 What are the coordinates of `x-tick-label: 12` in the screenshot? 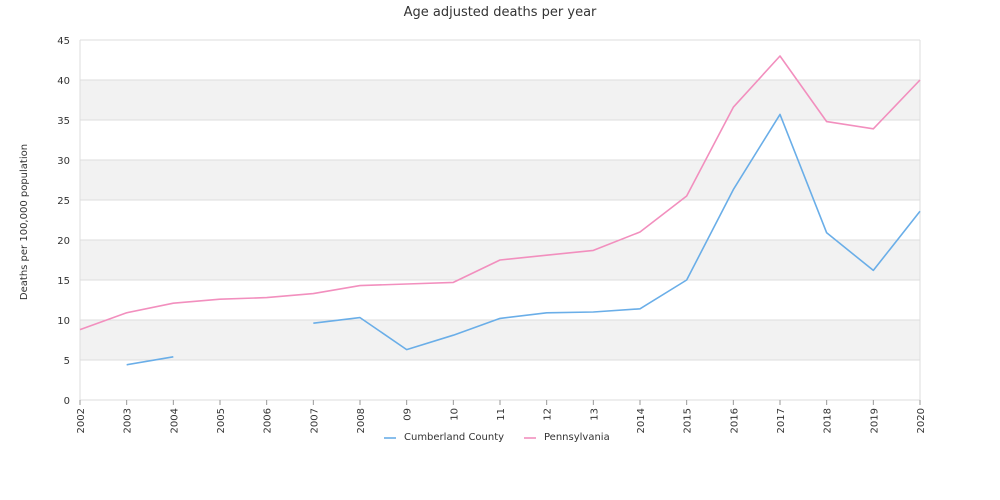 It's located at (548, 414).